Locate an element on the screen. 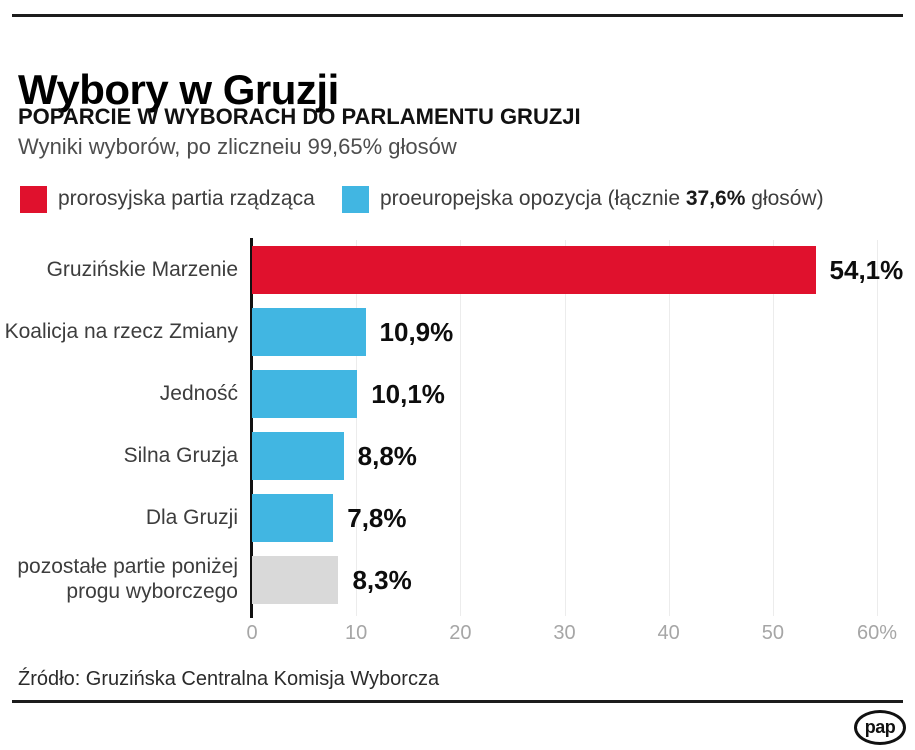  legend-label-bold-value: 37,6% is located at coordinates (715, 198).